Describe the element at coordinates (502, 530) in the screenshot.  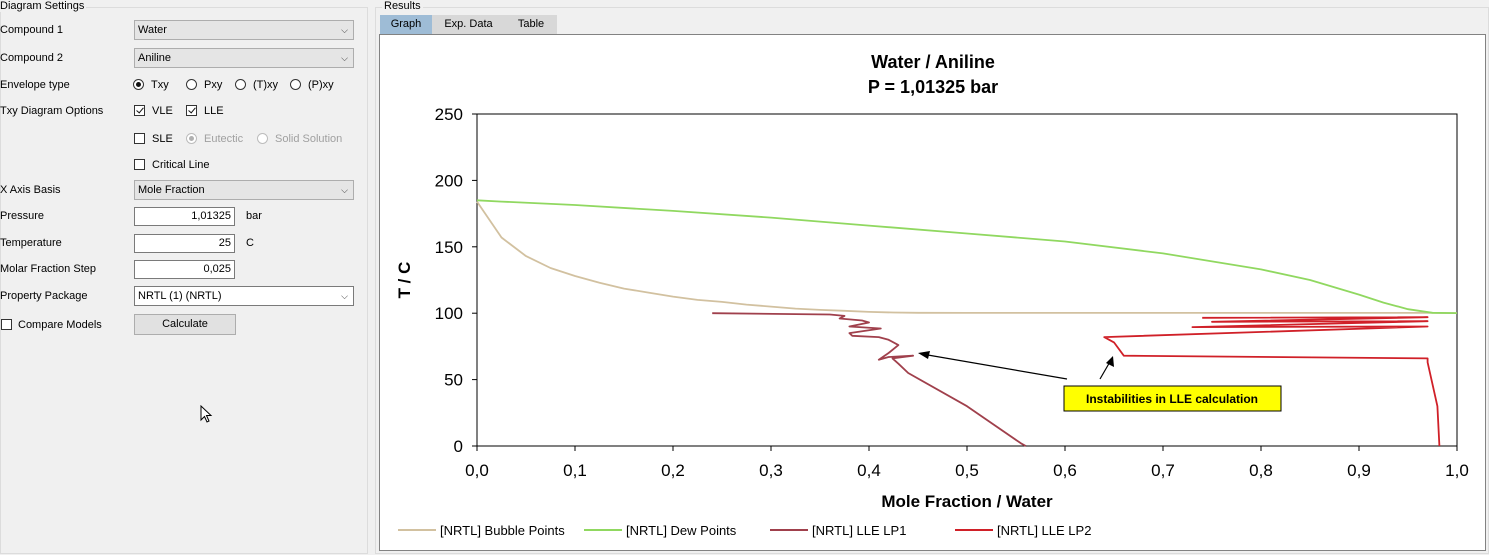
I see `legend-label: [NRTL] Bubble Points` at that location.